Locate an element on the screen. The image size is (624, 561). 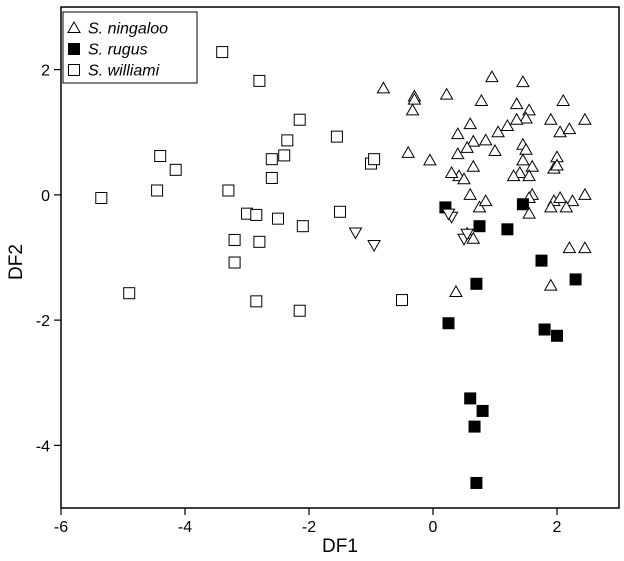
legend-label: S. williami is located at coordinates (124, 71).